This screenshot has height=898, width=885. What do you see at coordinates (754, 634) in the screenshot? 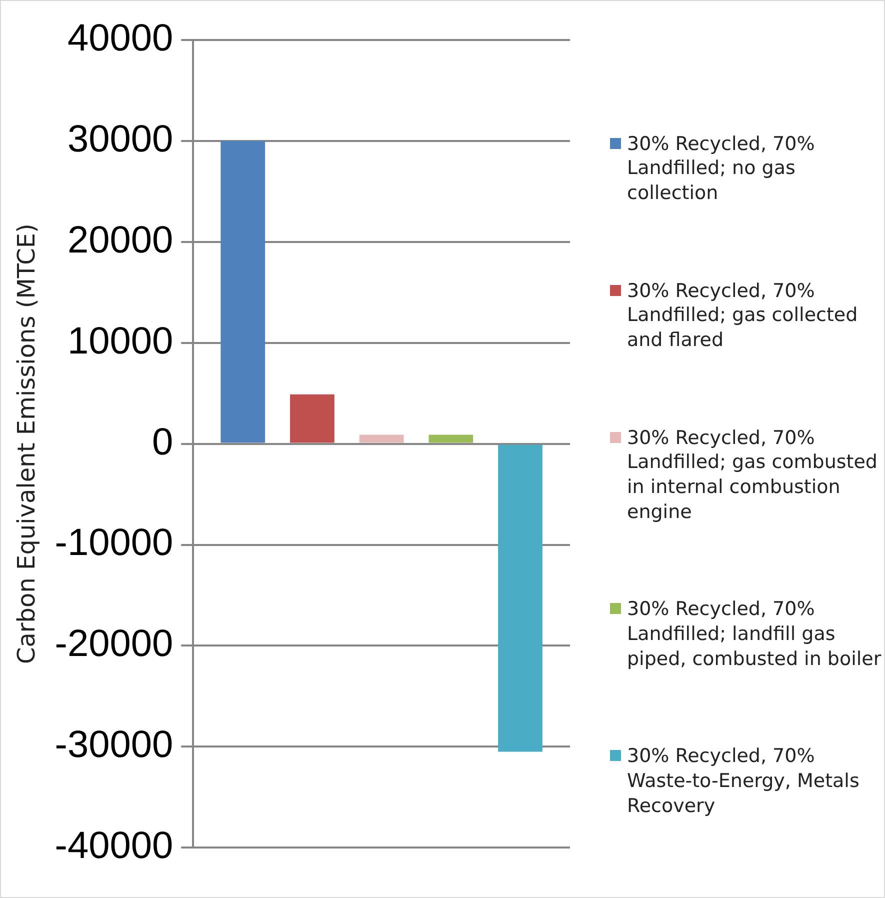
I see `legend-label: 30% Recycled, 70% Landfilled; landfill gas piped, combusted in boiler` at bounding box center [754, 634].